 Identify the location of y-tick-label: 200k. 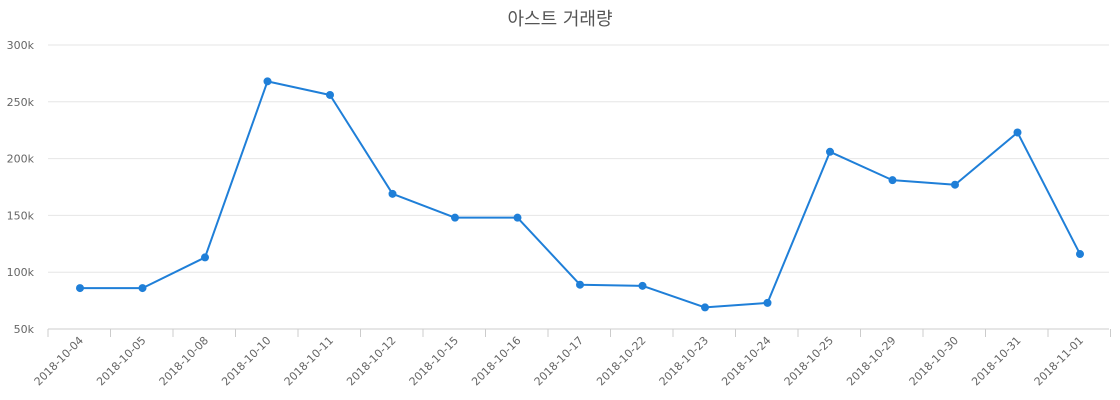
(21, 159).